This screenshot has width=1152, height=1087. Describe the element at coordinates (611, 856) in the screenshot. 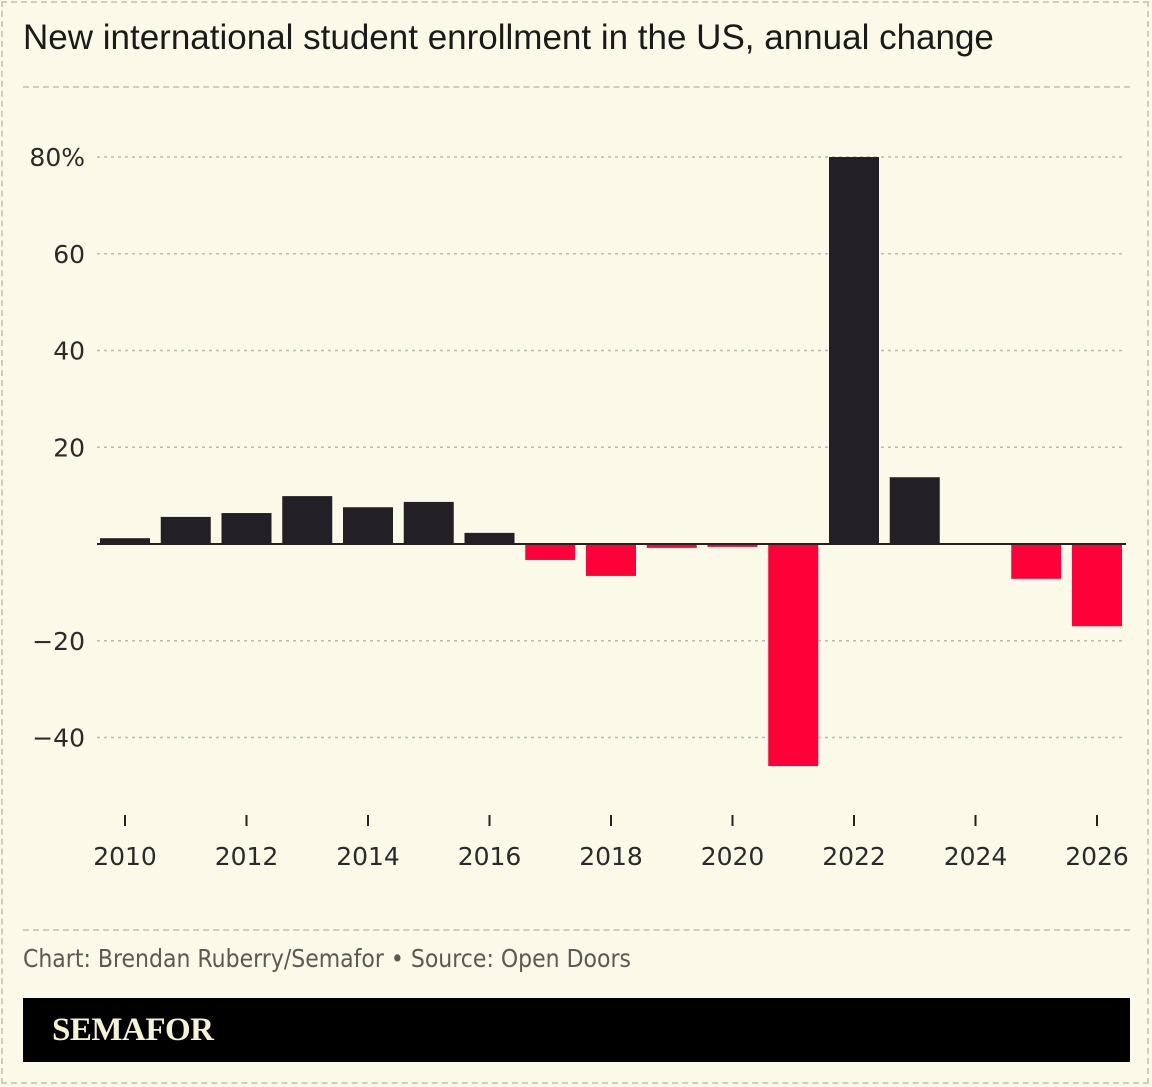

I see `x-tick-label: 2018` at that location.